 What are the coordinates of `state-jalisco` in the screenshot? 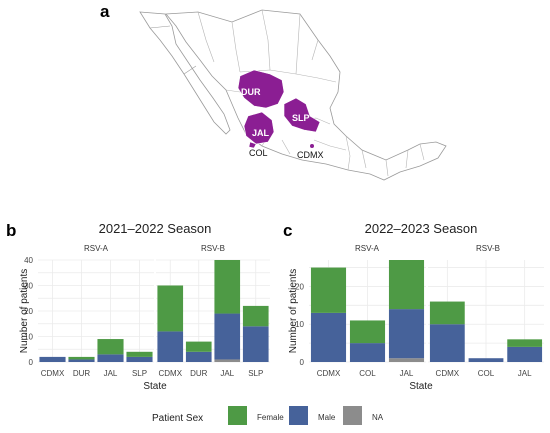 It's located at (259, 128).